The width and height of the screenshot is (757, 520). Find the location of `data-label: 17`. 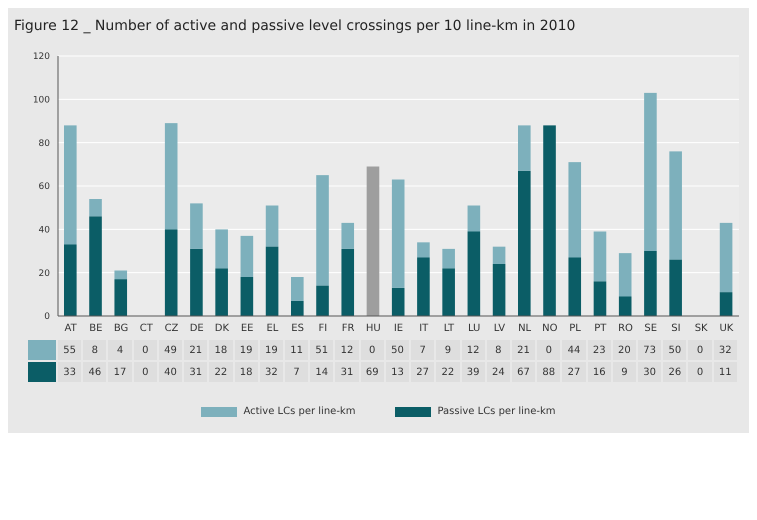

data-label: 17 is located at coordinates (120, 372).